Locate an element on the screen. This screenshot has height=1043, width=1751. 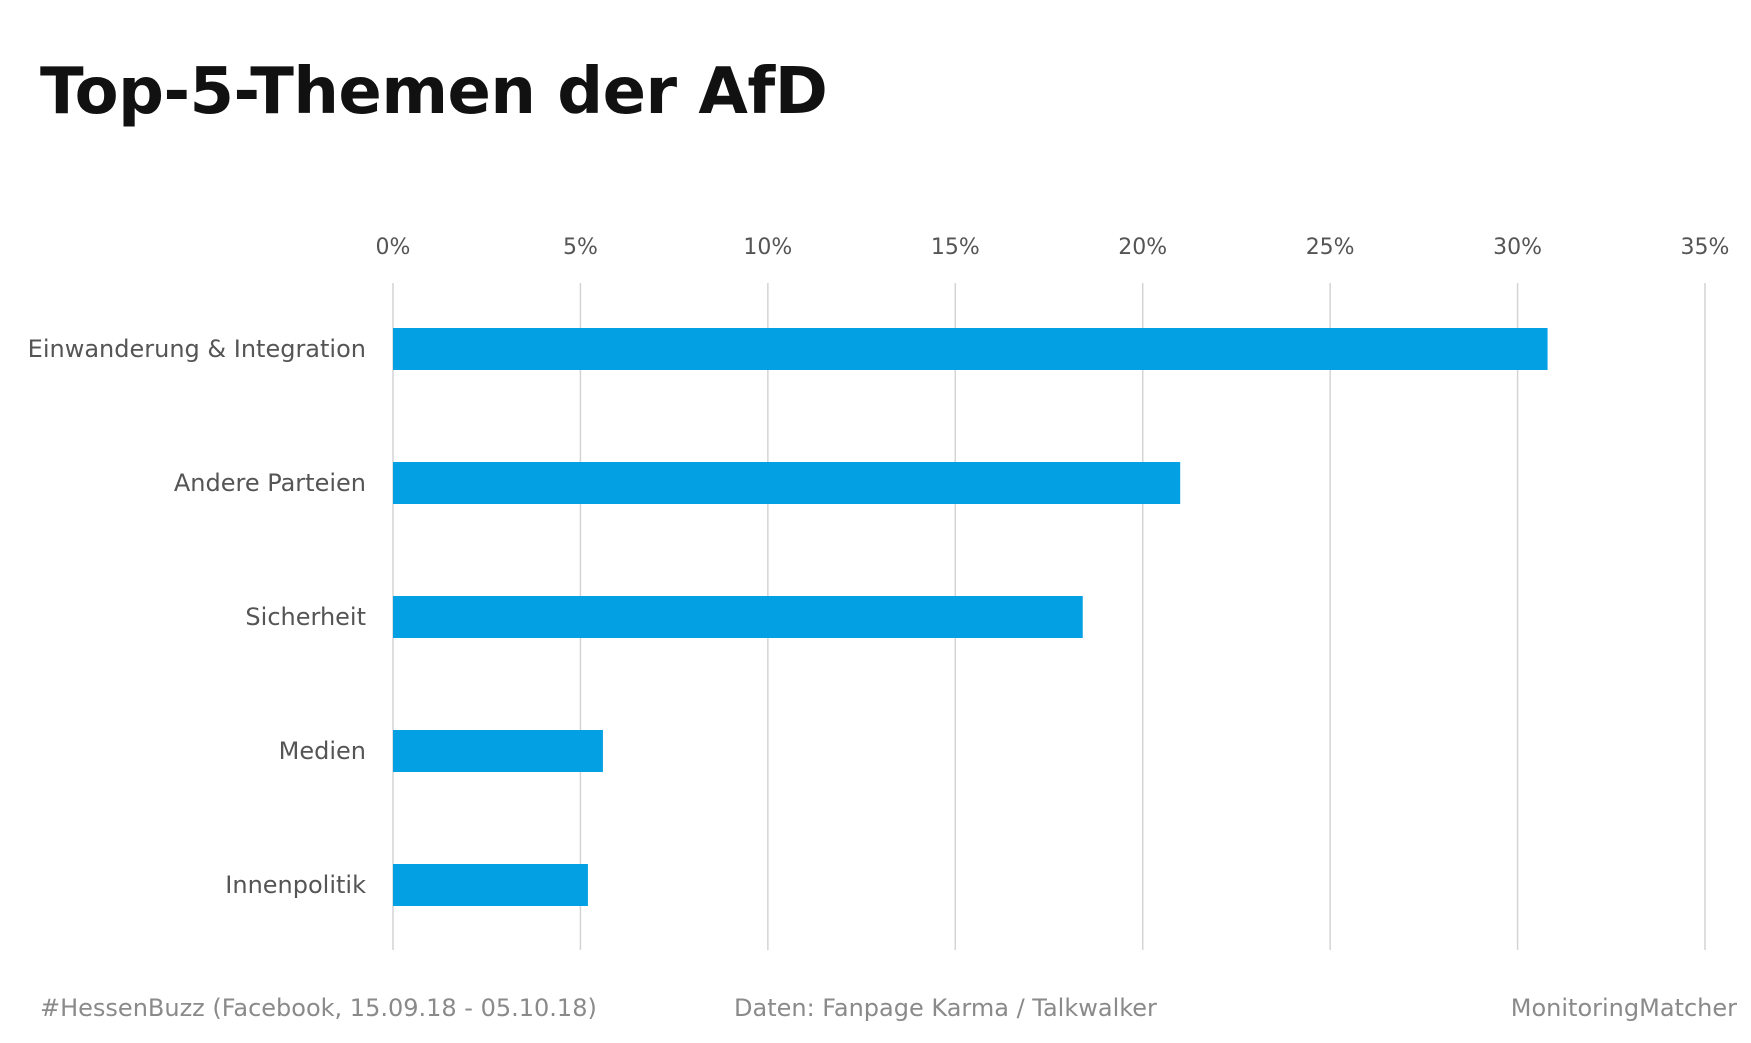
category-label: Medien is located at coordinates (322, 751).